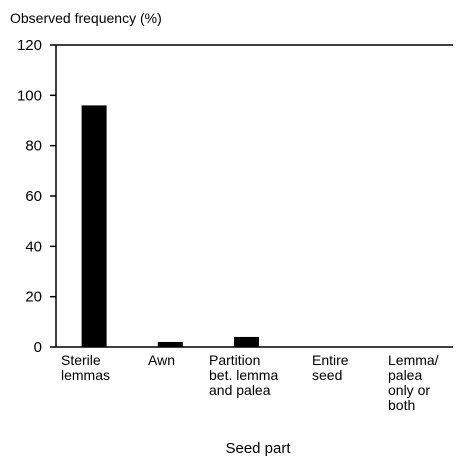 The height and width of the screenshot is (465, 461). What do you see at coordinates (85, 367) in the screenshot?
I see `x-tick-label: Sterile lemmas` at bounding box center [85, 367].